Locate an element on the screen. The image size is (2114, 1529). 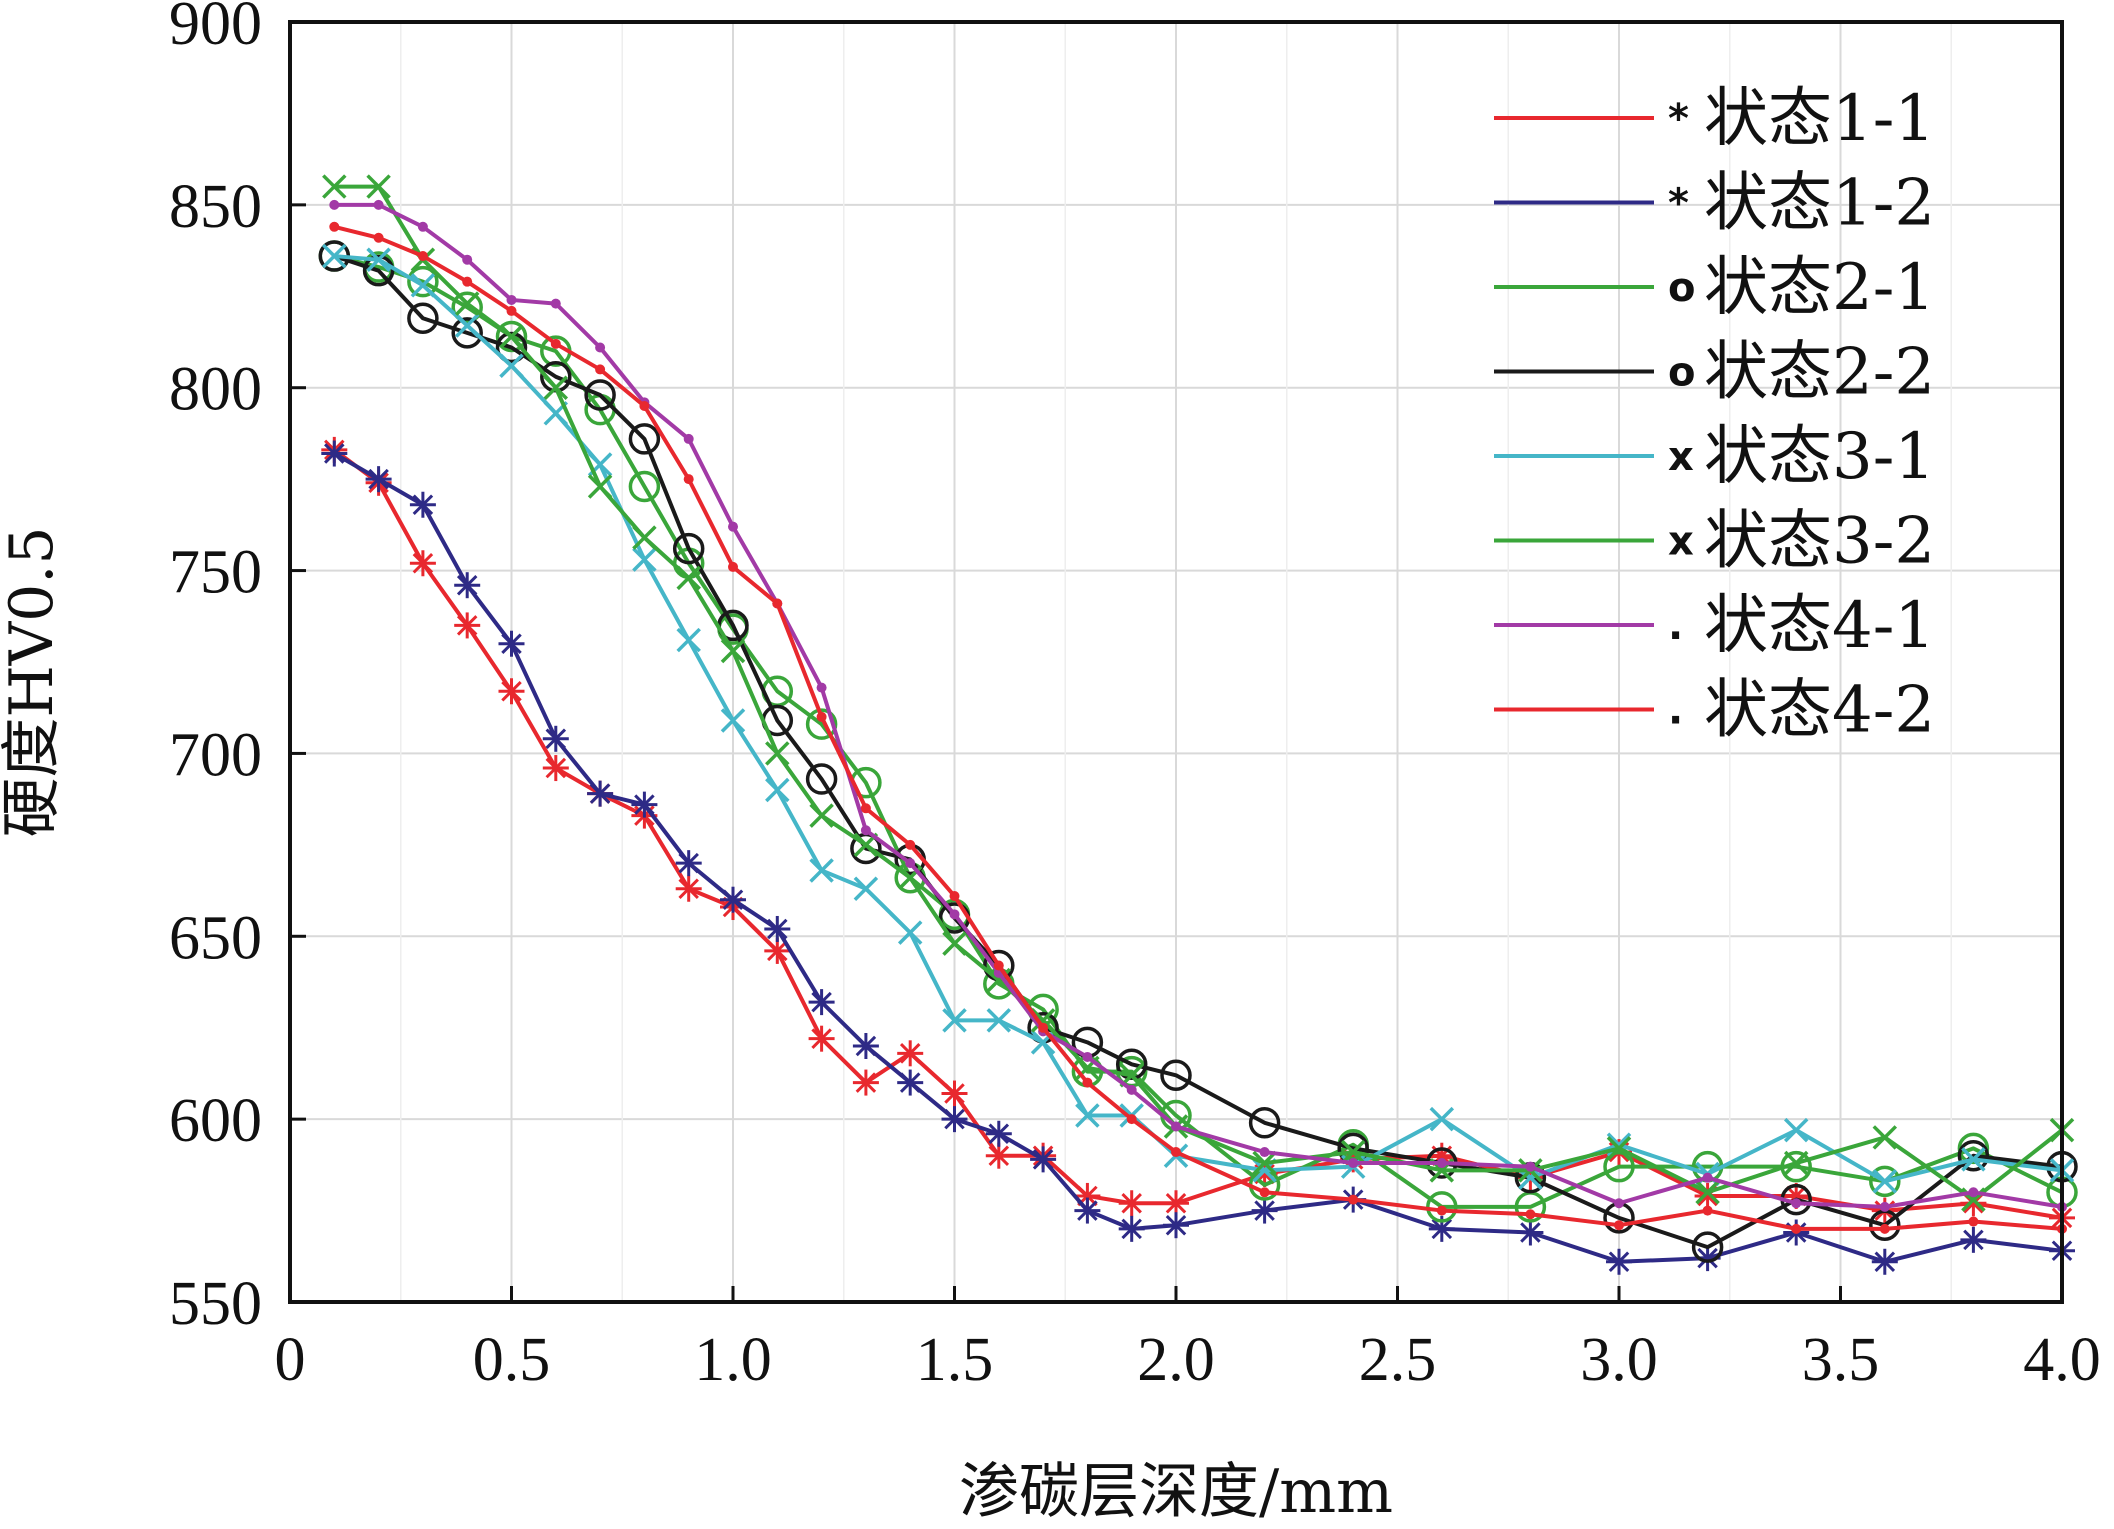
x-tick-label: 1.0 is located at coordinates (733, 1360).